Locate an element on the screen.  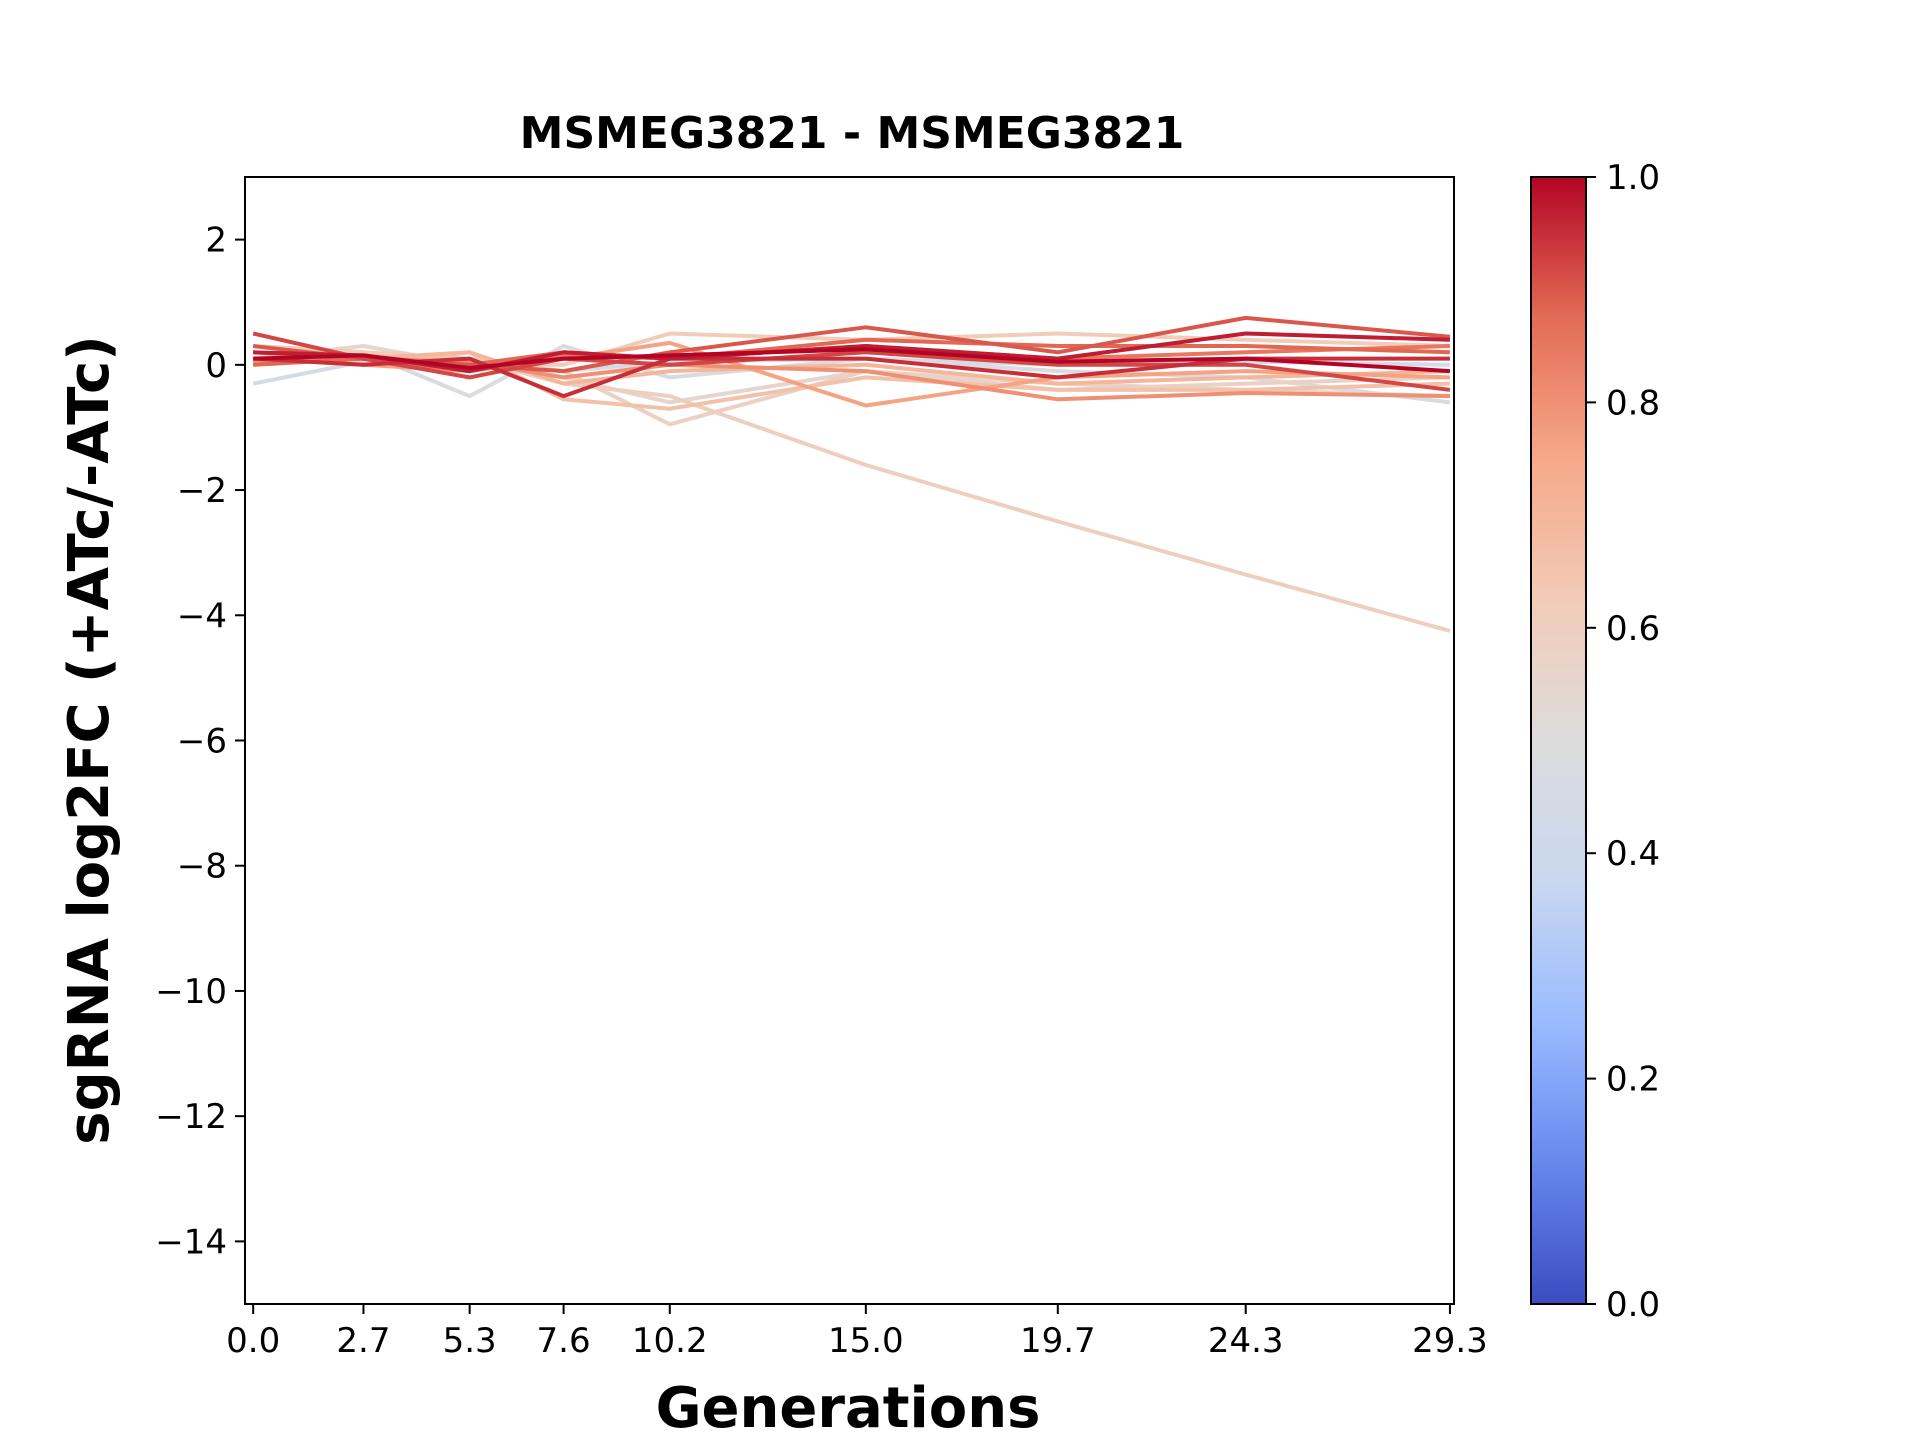
colorbar-frame is located at coordinates (1558, 740).